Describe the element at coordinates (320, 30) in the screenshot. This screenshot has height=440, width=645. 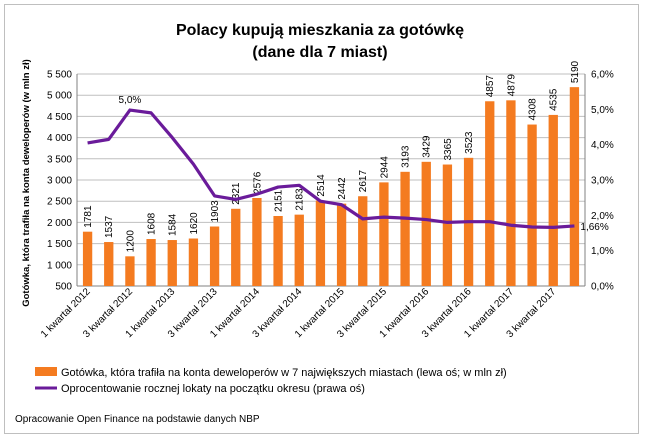
I see `chart-title: Polacy kupują mieszkania za gotówkę` at that location.